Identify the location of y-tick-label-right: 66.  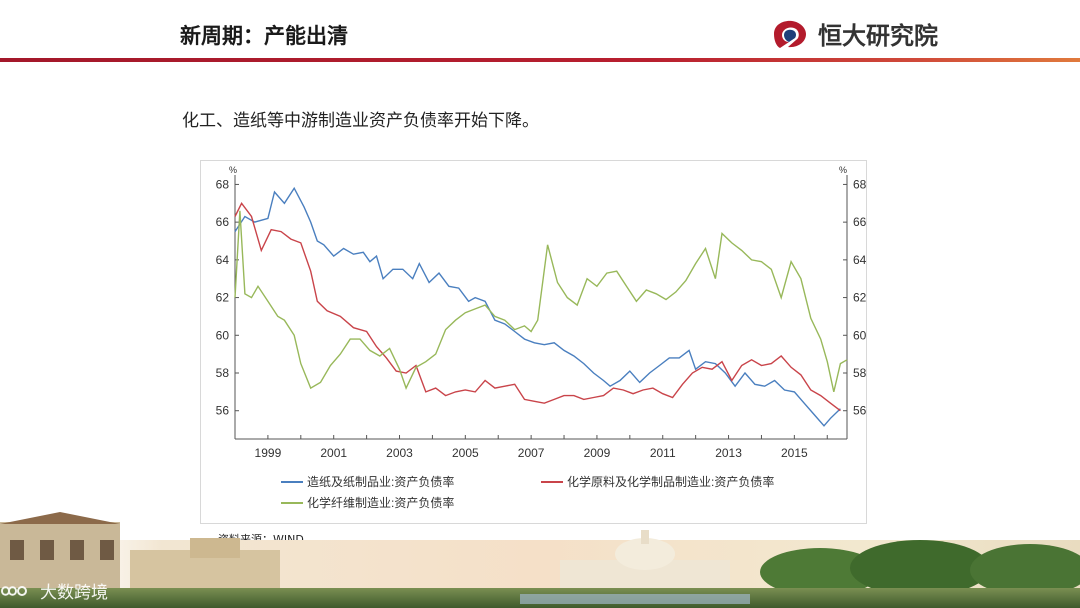
(859, 222).